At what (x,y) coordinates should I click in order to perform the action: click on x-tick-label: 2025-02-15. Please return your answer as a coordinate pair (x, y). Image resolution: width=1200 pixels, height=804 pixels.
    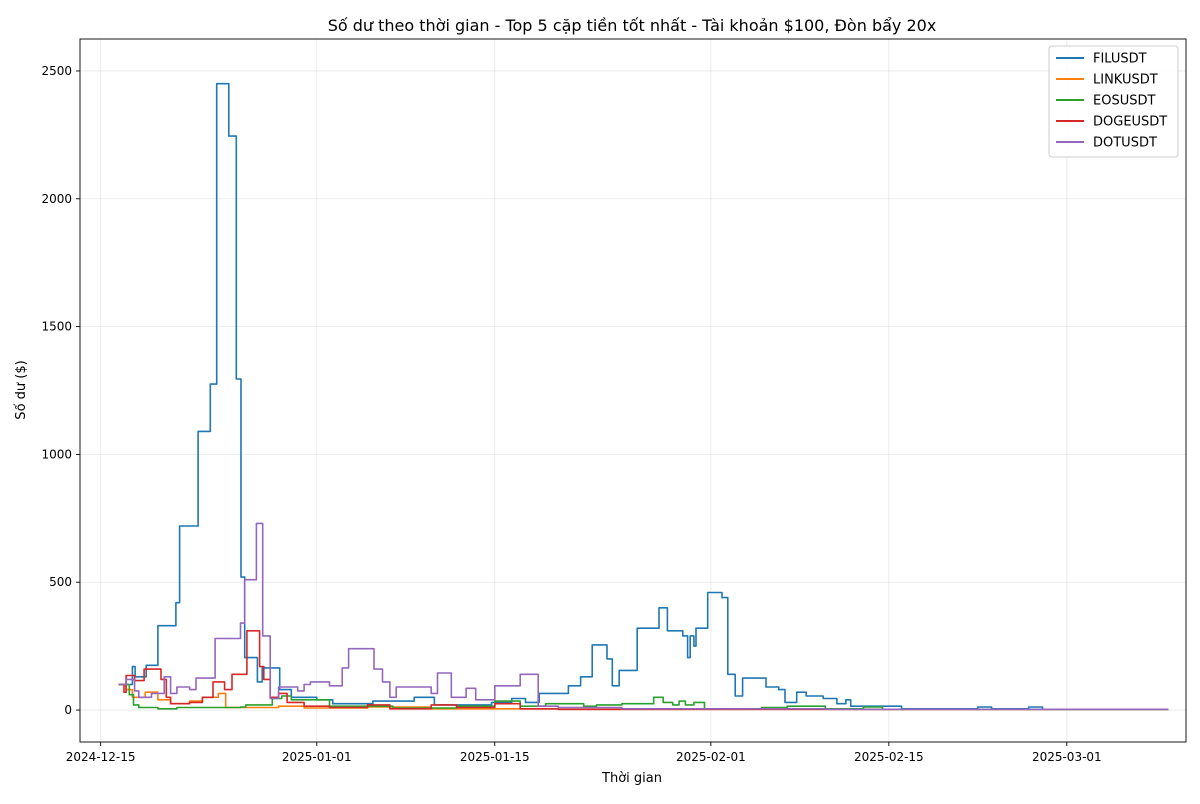
    Looking at the image, I should click on (889, 757).